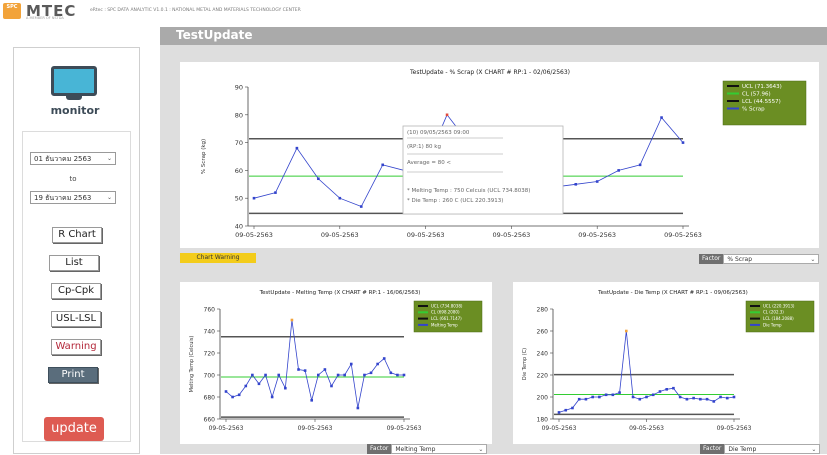  Describe the element at coordinates (76, 291) in the screenshot. I see `cp-cpk-button: Cp-Cpk` at that location.